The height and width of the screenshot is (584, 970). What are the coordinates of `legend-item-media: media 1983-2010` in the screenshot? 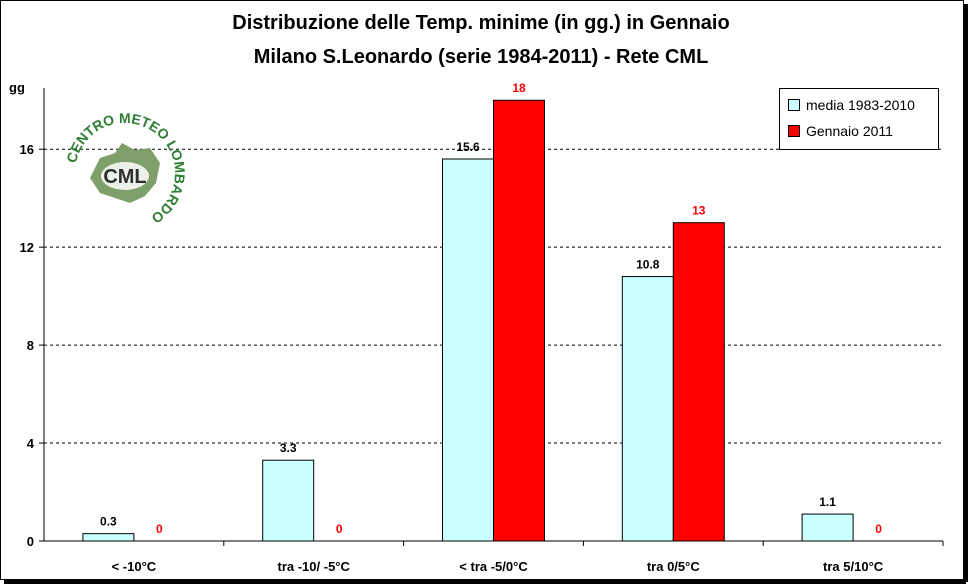 It's located at (851, 105).